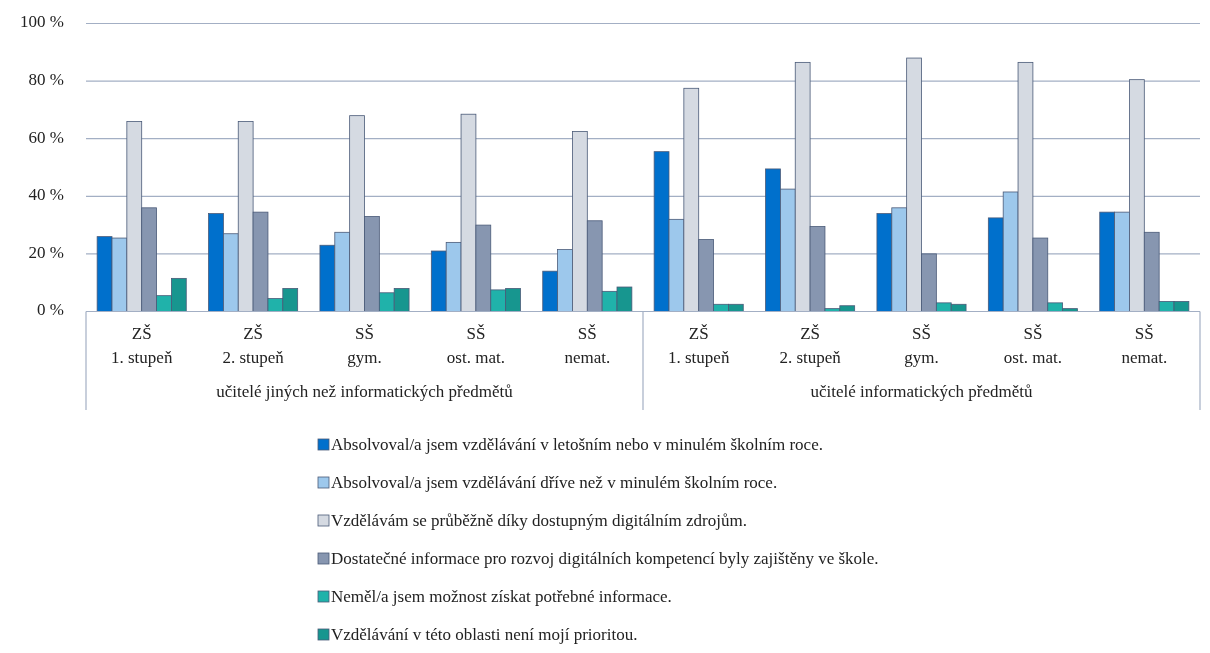 Image resolution: width=1210 pixels, height=653 pixels. What do you see at coordinates (605, 558) in the screenshot?
I see `legend-label: Dostatečné informace pro rozvoj digitálních kompetencí byly zajištěny ve škole.` at bounding box center [605, 558].